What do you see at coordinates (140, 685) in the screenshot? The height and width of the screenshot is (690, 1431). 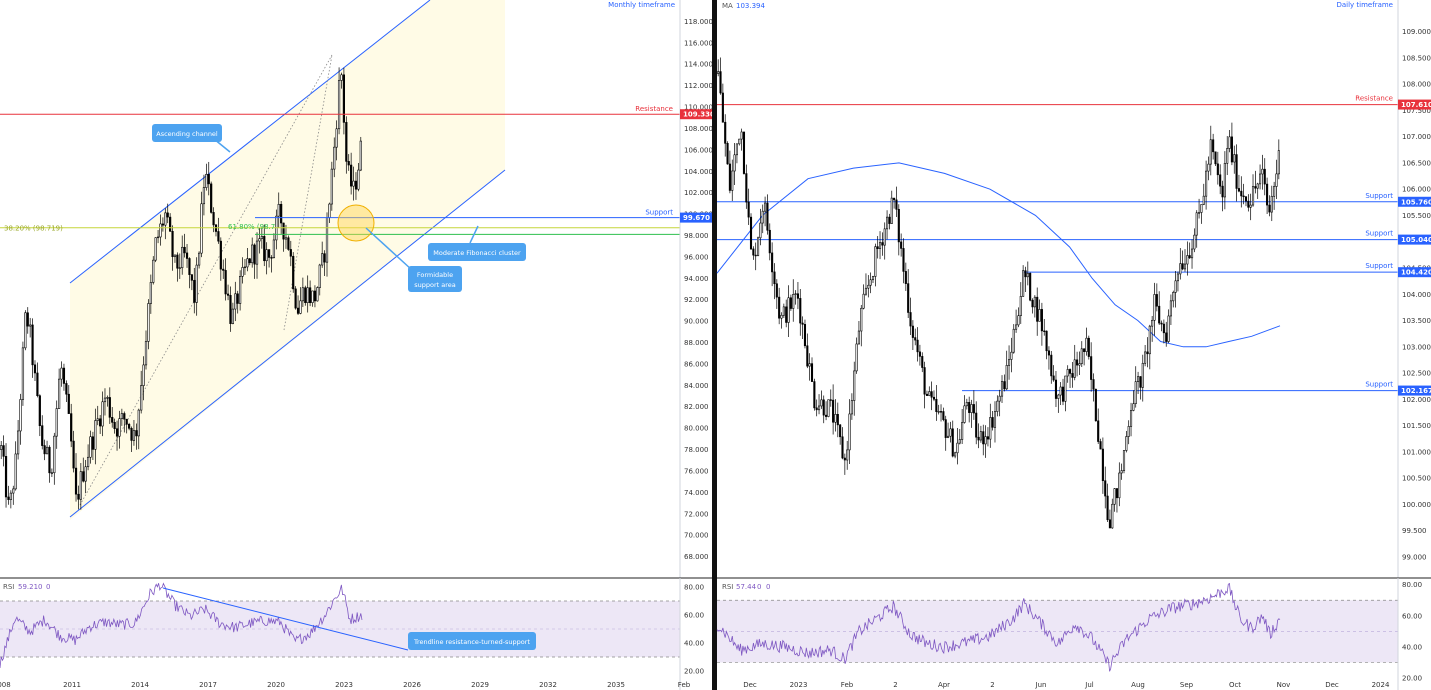 I see `time-tick-label: 2014` at bounding box center [140, 685].